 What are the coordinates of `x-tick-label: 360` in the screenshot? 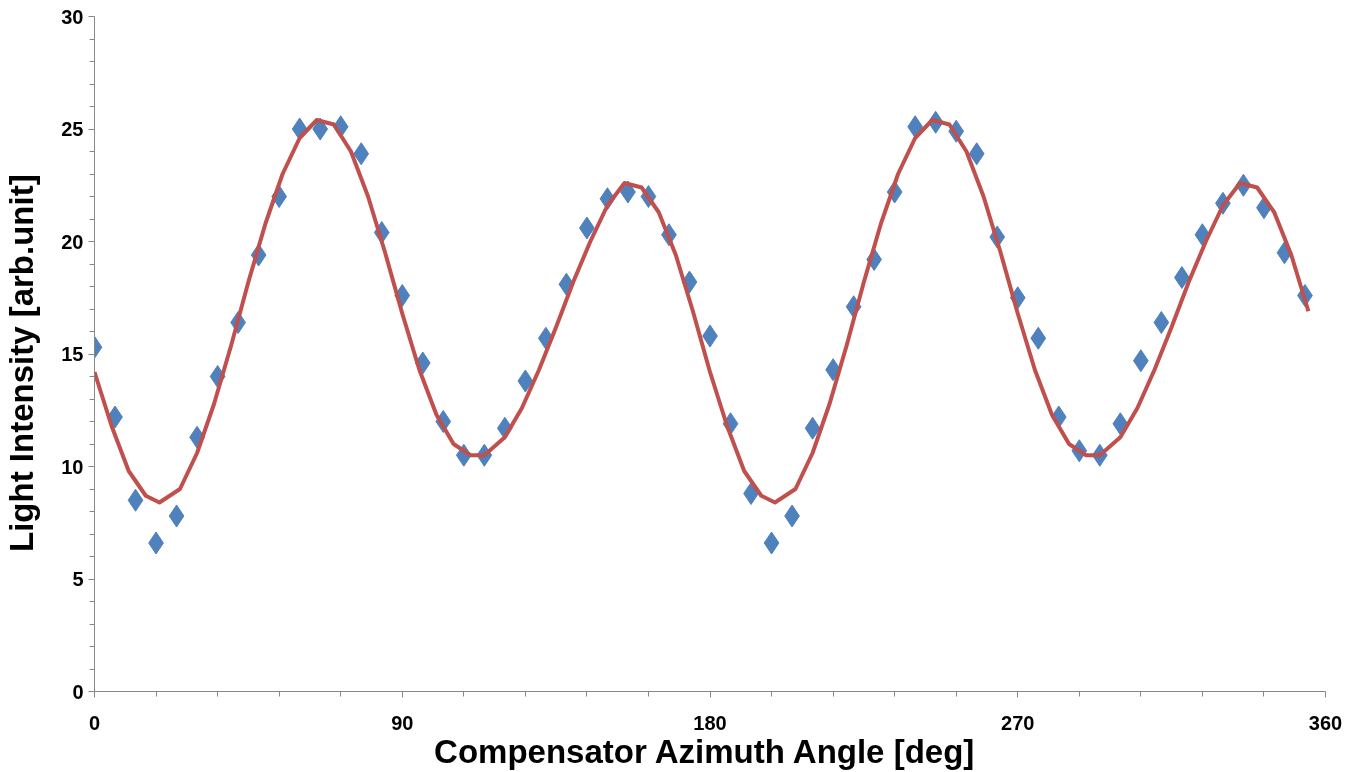 It's located at (1325, 722).